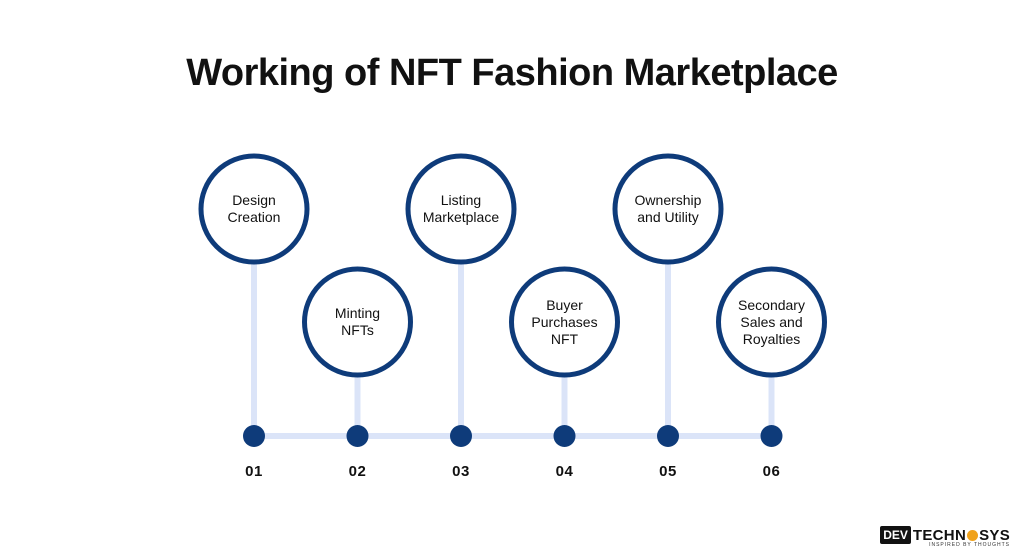 Image resolution: width=1024 pixels, height=556 pixels. I want to click on step-label: Listing Marketplace, so click(461, 209).